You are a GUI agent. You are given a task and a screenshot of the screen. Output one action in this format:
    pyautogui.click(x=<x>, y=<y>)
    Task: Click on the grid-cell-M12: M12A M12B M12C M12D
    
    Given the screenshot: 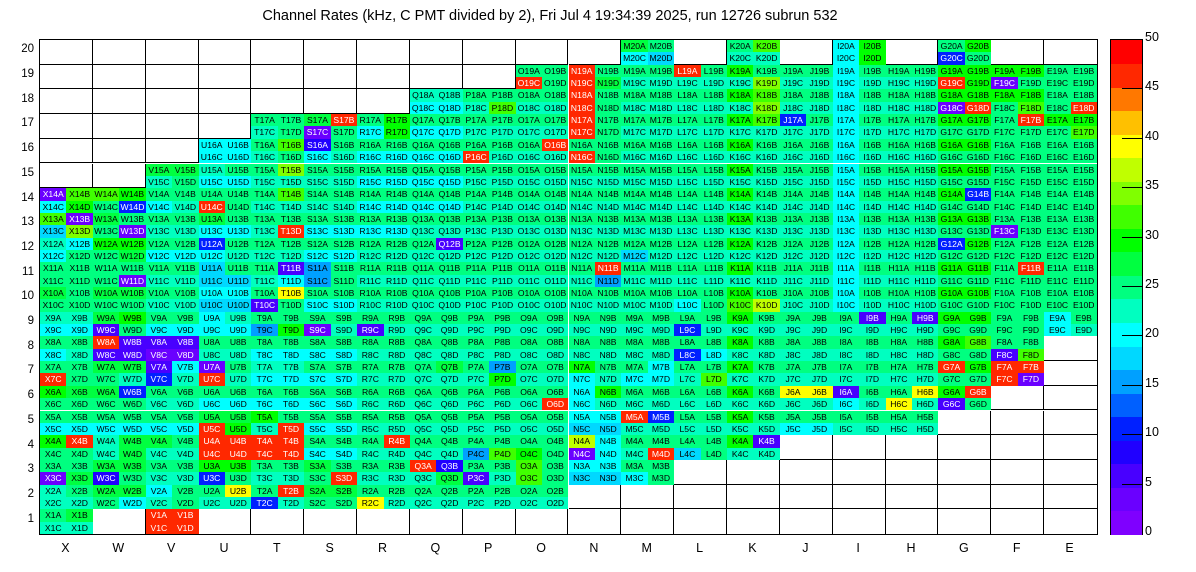 What is the action you would take?
    pyautogui.click(x=648, y=250)
    